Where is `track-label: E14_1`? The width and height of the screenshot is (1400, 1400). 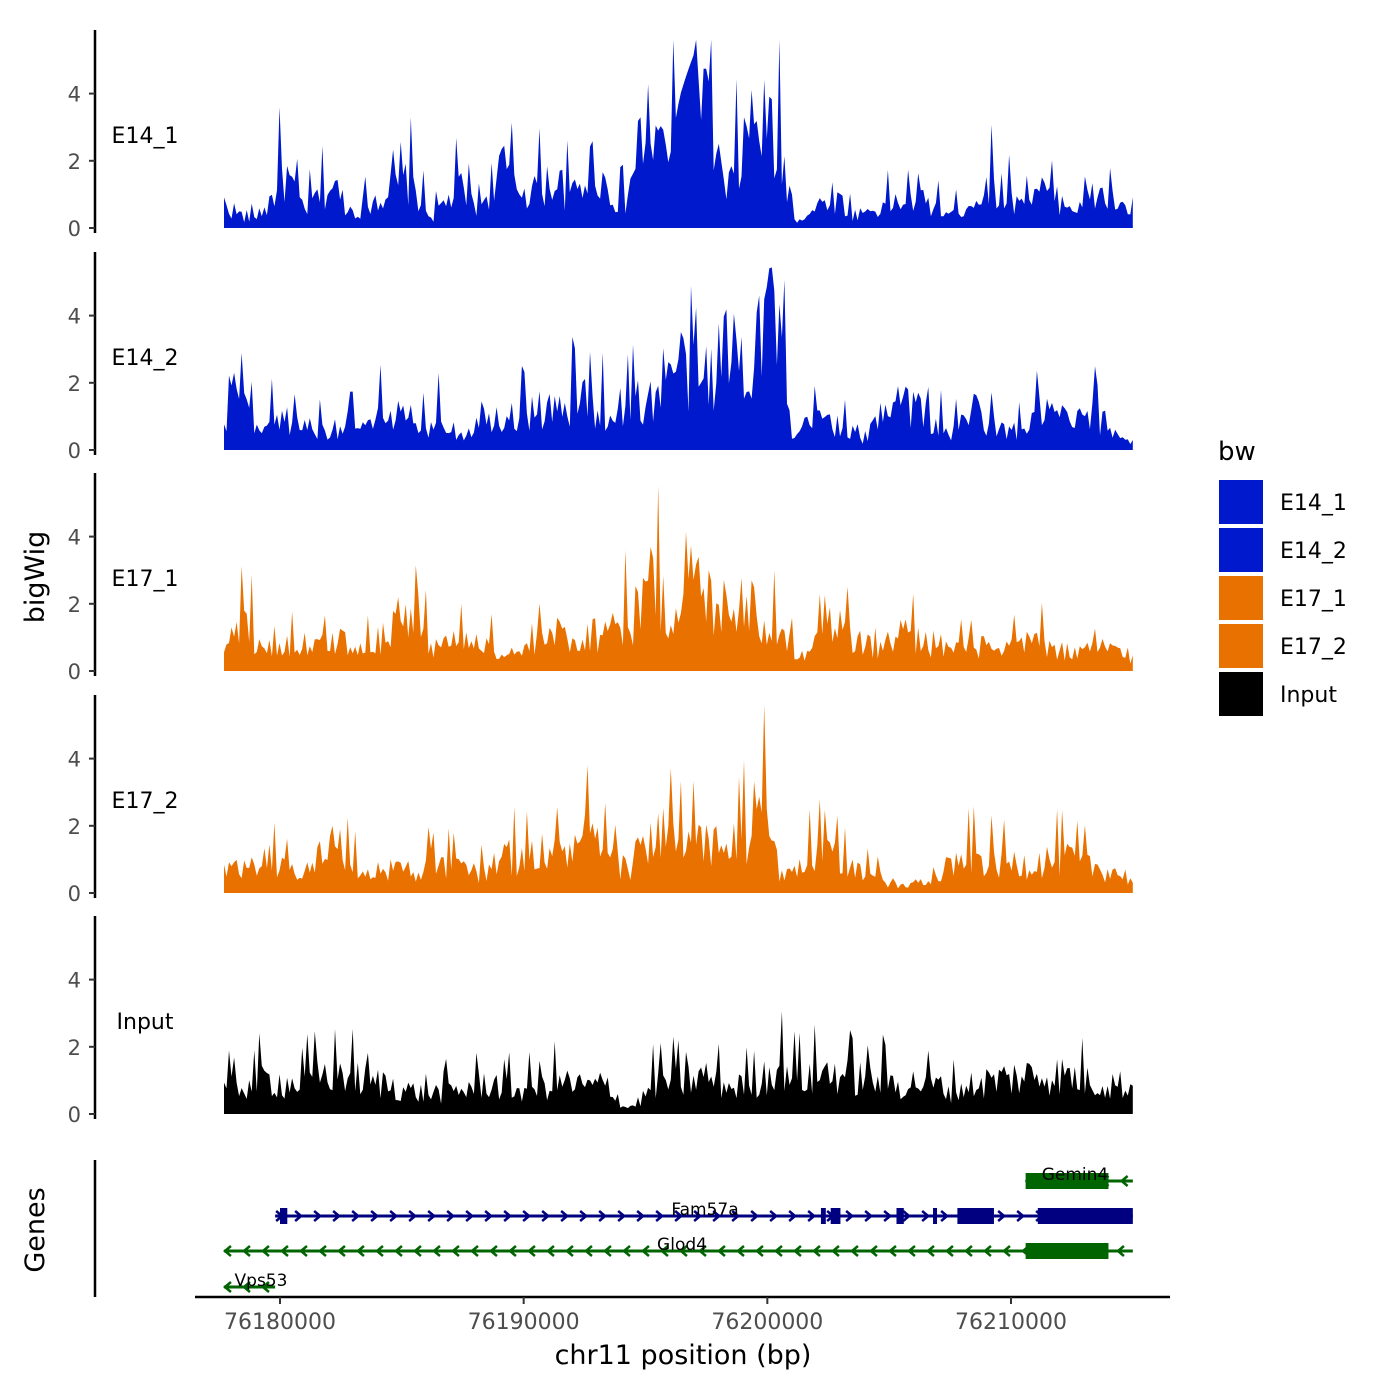 track-label: E14_1 is located at coordinates (145, 136).